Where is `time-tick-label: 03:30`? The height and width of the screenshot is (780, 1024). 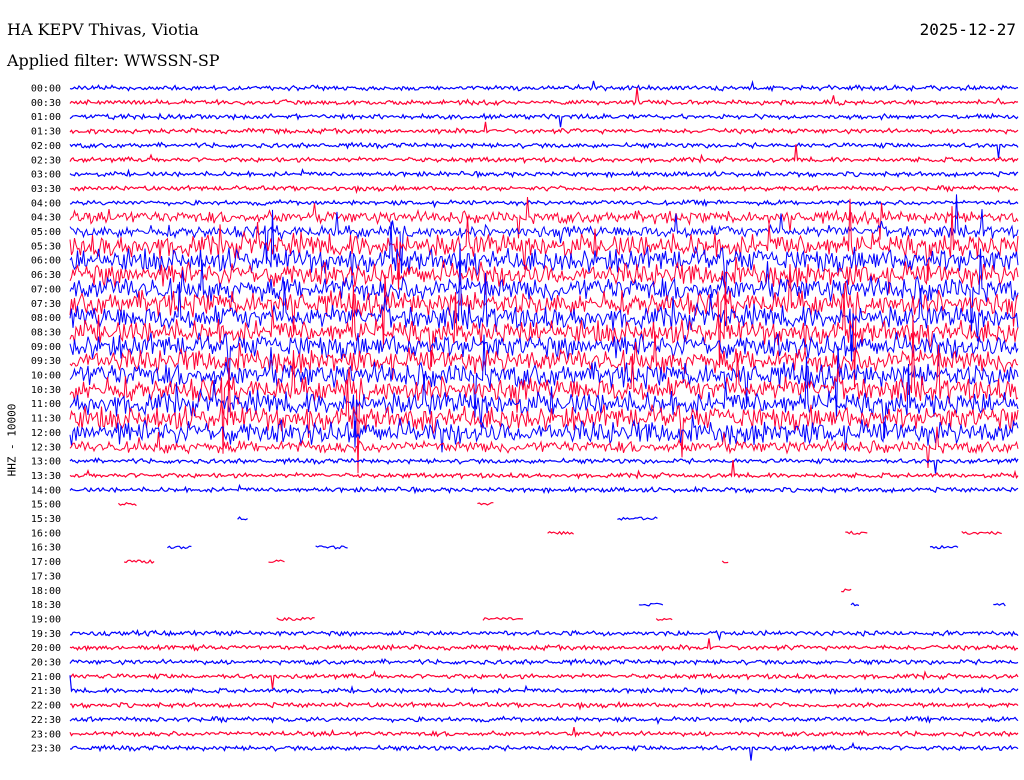 time-tick-label: 03:30 is located at coordinates (46, 189).